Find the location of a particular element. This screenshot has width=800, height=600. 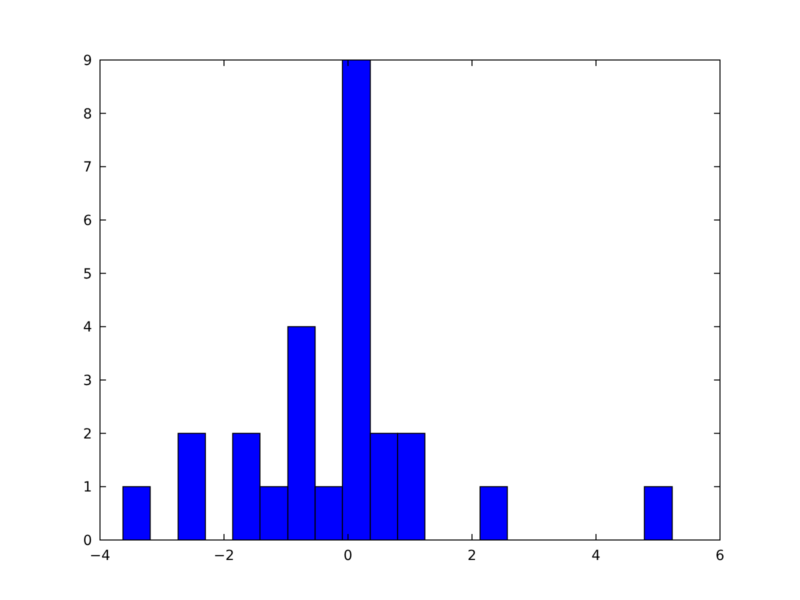

x-tick-label: 0 is located at coordinates (348, 556).